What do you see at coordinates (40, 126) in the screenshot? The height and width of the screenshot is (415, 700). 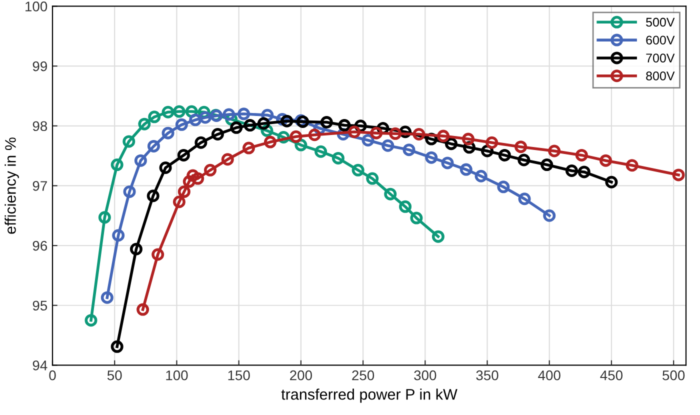 I see `y-tick-label: 98` at bounding box center [40, 126].